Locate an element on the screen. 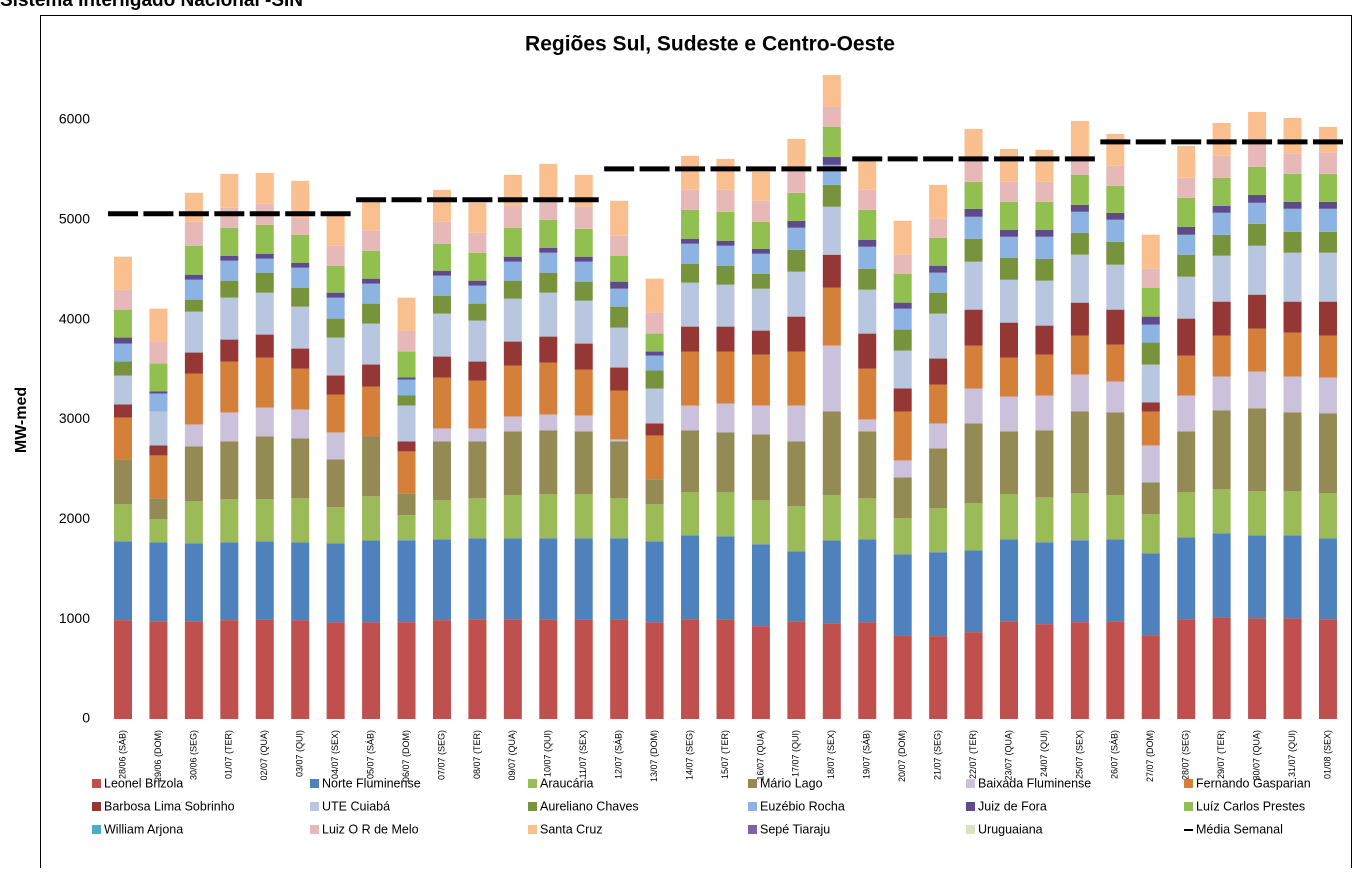  y-tick-label: 3000 is located at coordinates (74, 418).